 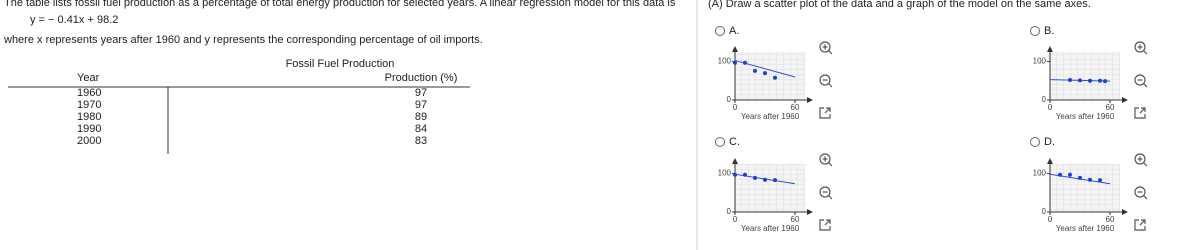 What do you see at coordinates (421, 78) in the screenshot?
I see `table-header: Production (%)` at bounding box center [421, 78].